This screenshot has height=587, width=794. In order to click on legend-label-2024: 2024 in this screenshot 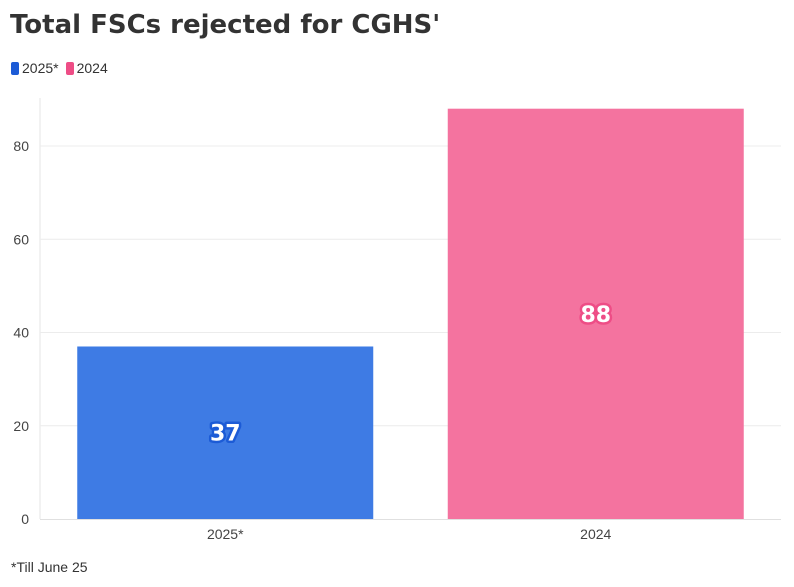, I will do `click(92, 68)`.